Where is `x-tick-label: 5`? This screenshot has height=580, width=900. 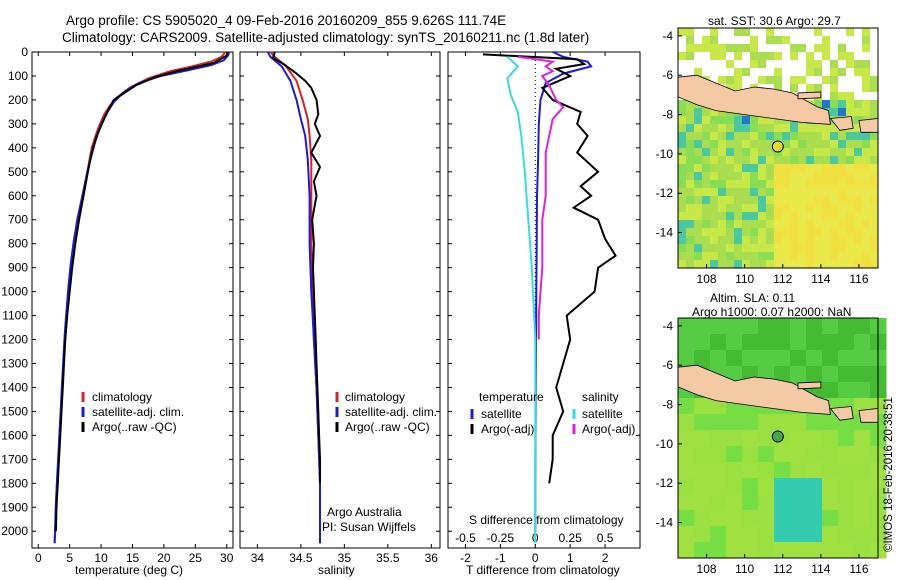
x-tick-label: 5 is located at coordinates (69, 558).